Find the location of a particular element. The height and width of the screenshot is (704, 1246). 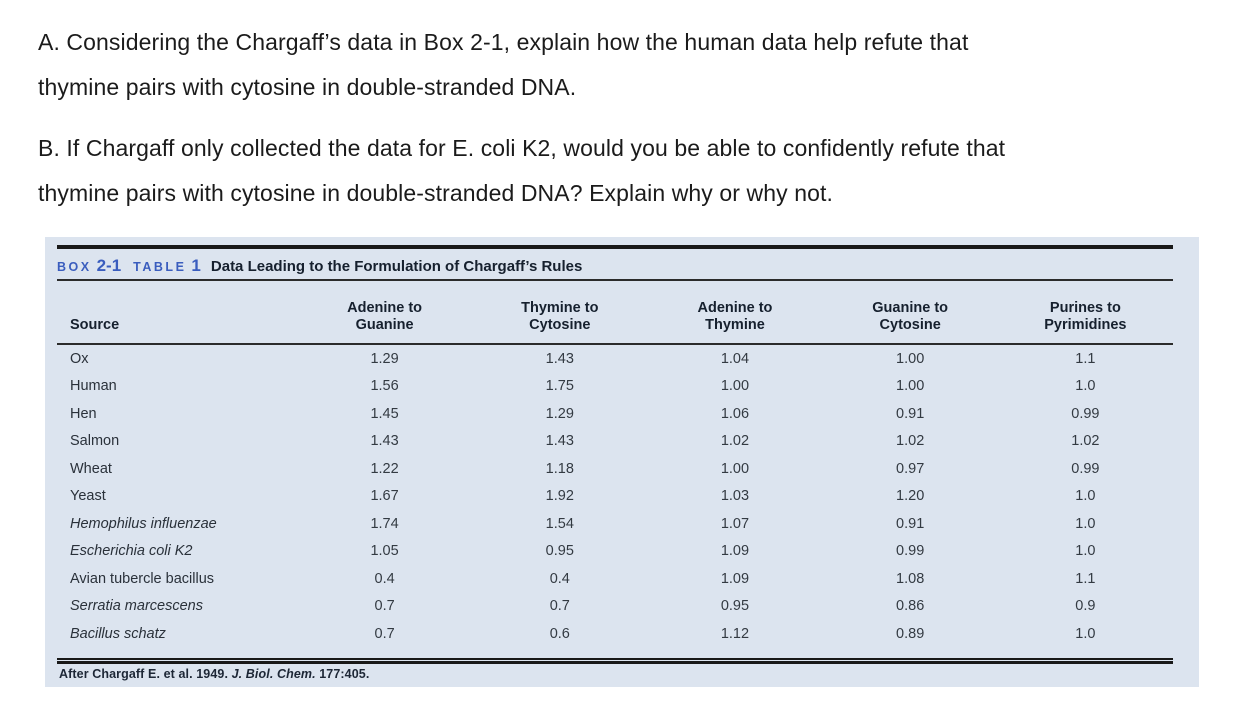

header-label: Adenine to is located at coordinates (385, 308).